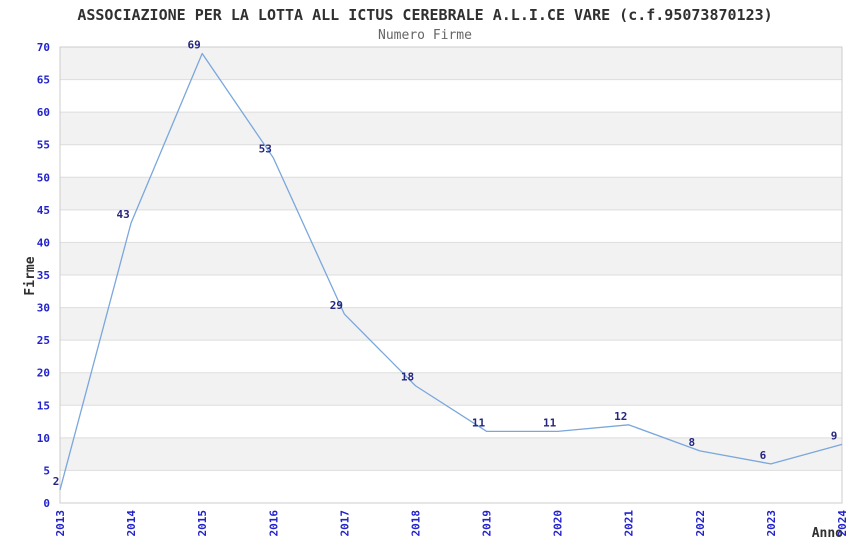 The height and width of the screenshot is (550, 850). I want to click on data-point-label: 2, so click(56, 481).